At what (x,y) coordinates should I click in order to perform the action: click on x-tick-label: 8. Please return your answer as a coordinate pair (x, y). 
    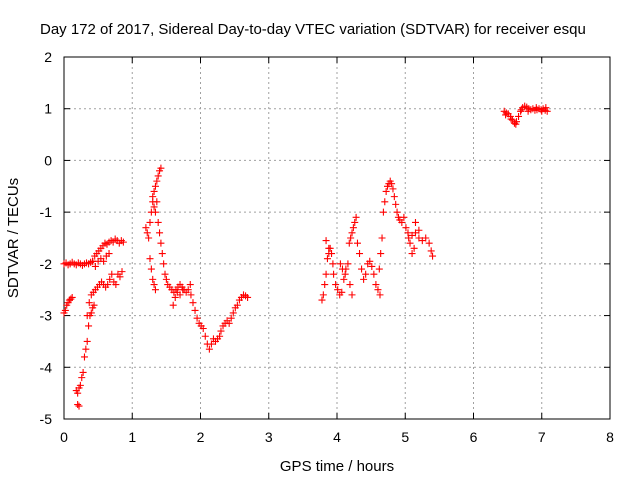
    Looking at the image, I should click on (610, 437).